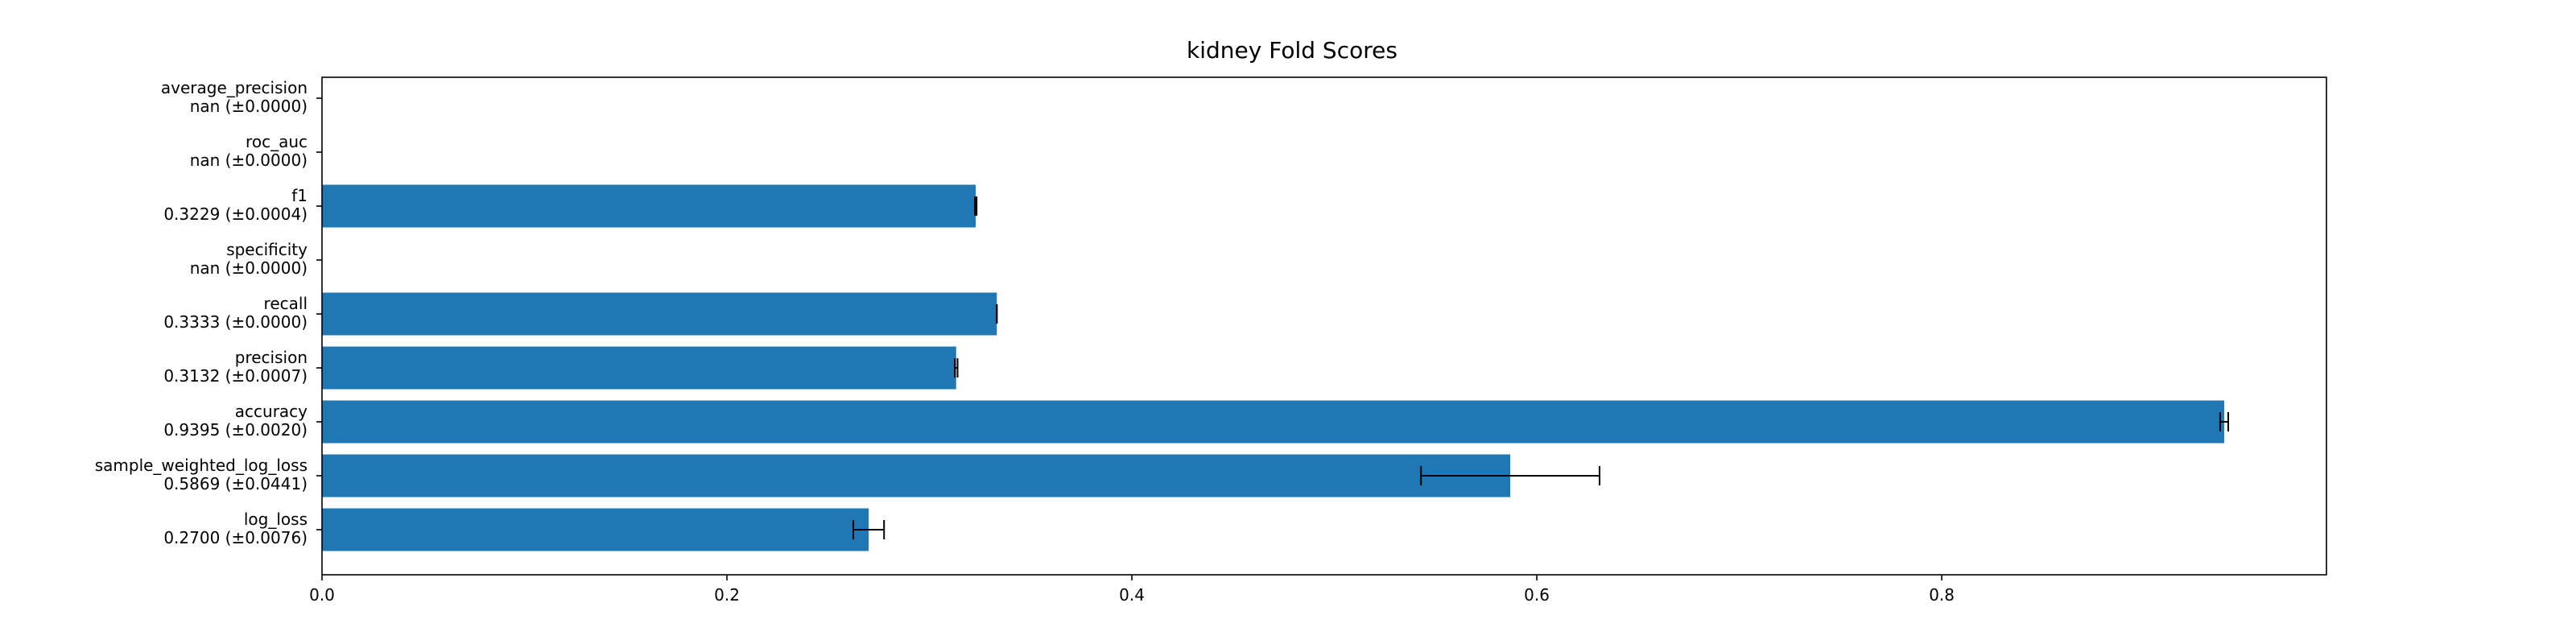 The image size is (2576, 644). I want to click on x-tick-label: 0.4, so click(1132, 595).